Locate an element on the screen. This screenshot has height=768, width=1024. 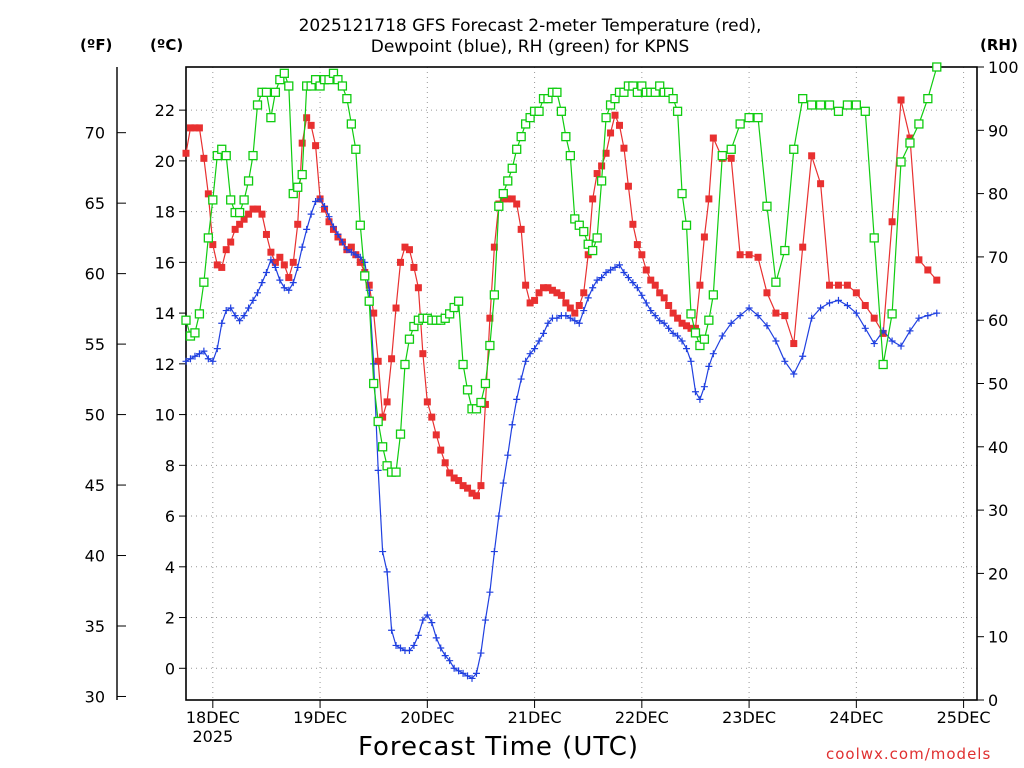
fahrenheit-tick-label: 50 is located at coordinates (95, 415).